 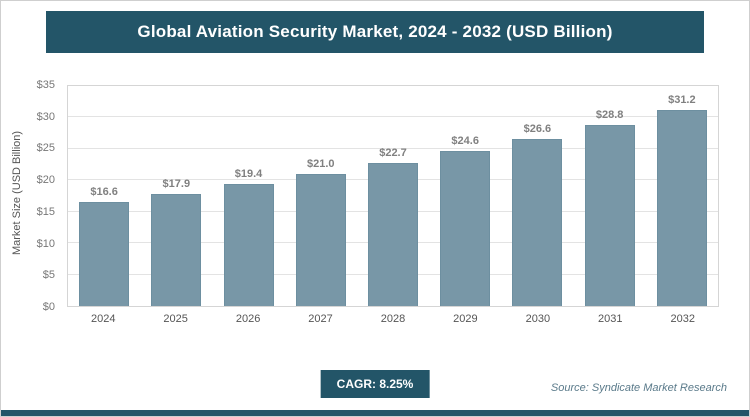 What do you see at coordinates (538, 319) in the screenshot?
I see `x-tick-label: 2030` at bounding box center [538, 319].